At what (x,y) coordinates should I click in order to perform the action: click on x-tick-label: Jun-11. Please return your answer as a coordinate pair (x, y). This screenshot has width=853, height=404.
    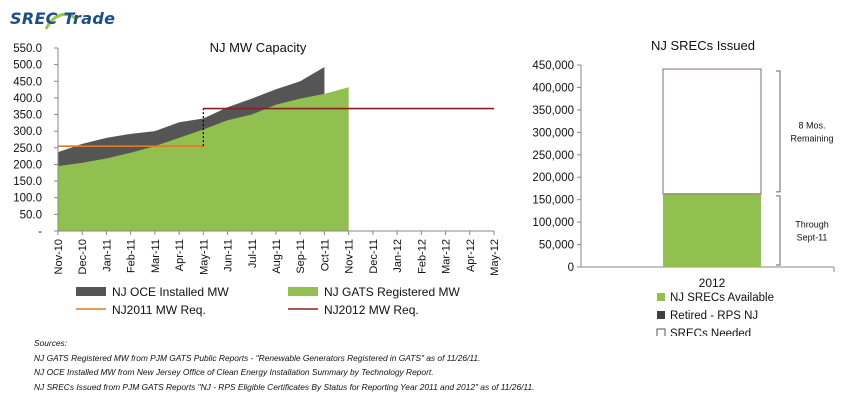
    Looking at the image, I should click on (229, 255).